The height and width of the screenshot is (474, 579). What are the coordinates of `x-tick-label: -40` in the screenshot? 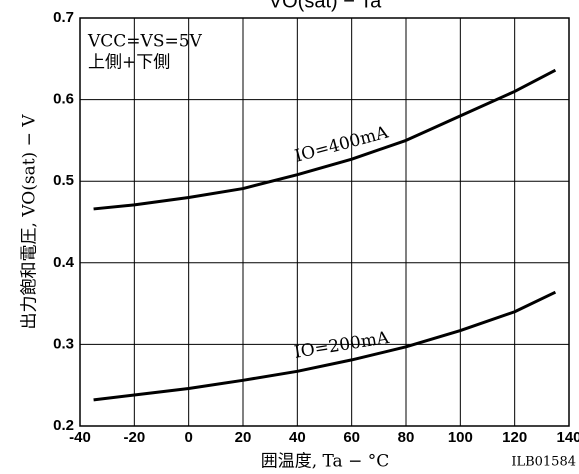 It's located at (80, 437).